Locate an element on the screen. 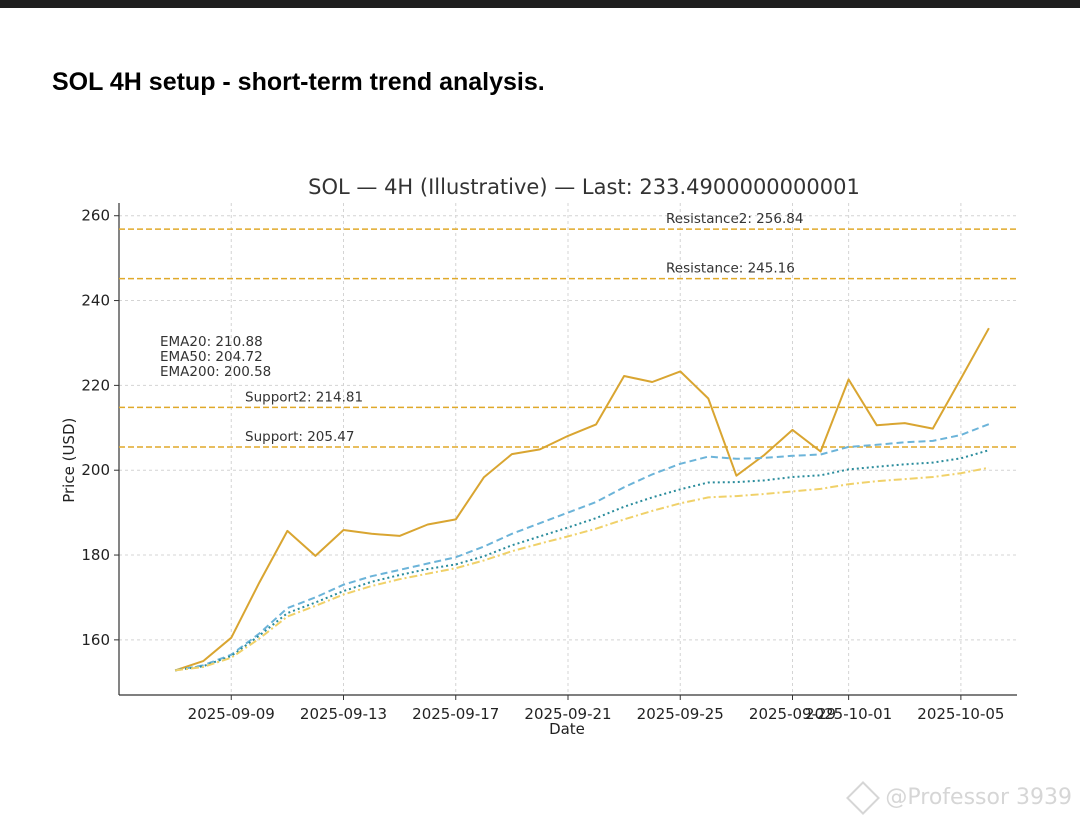 The image size is (1080, 827). ema-annotation: EMA50: 204.72 is located at coordinates (211, 357).